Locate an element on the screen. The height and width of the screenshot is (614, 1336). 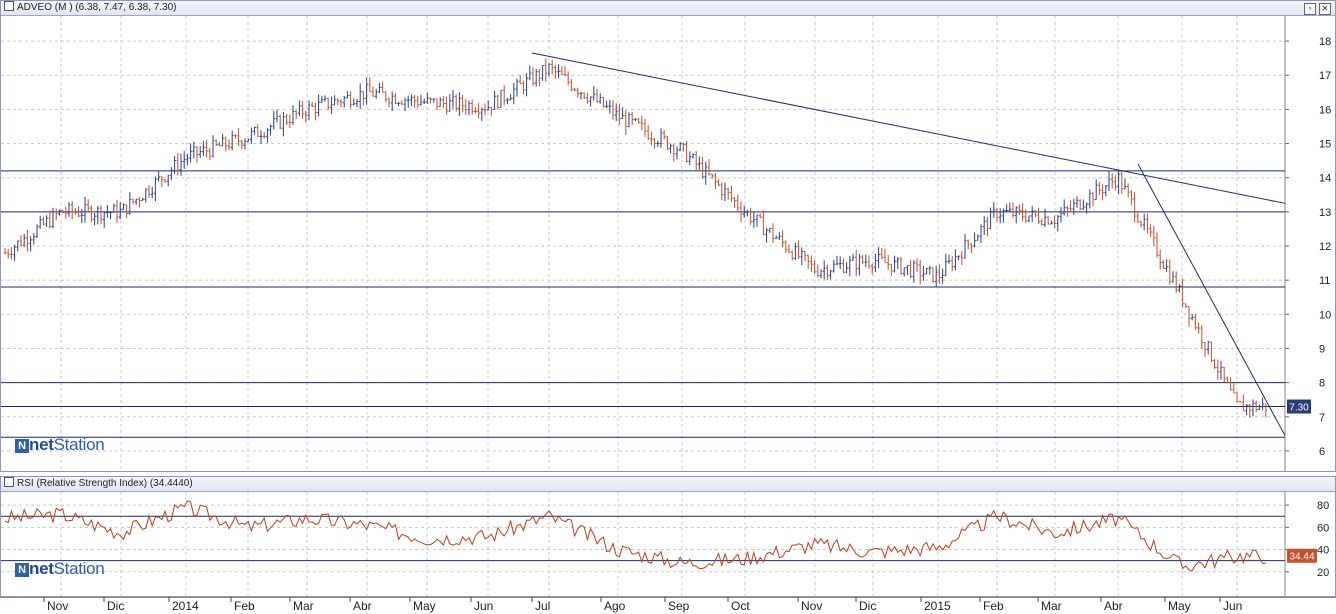
time-tick-label: Jul is located at coordinates (542, 606).